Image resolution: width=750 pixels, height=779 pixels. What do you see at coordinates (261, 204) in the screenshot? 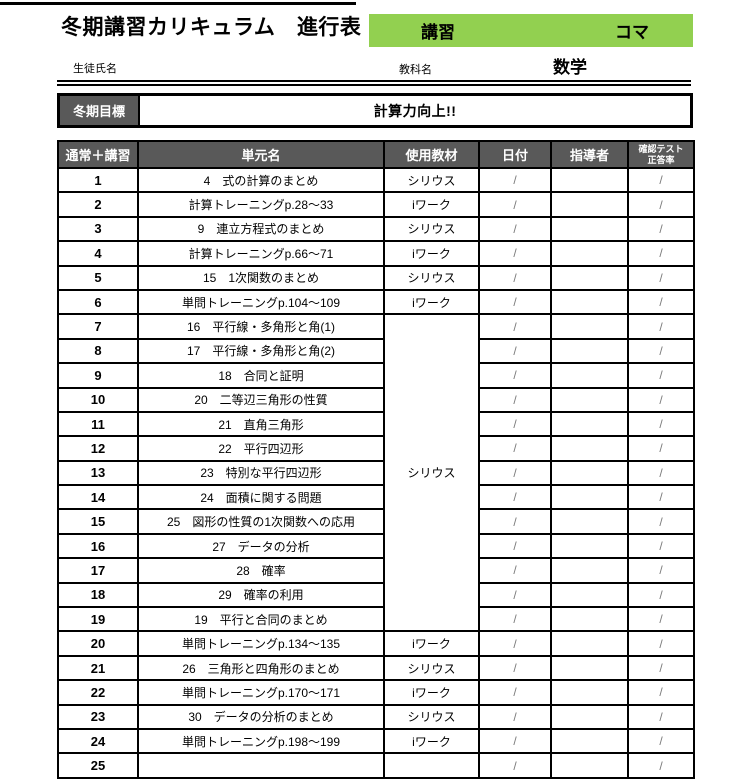
I see `unit-name-cell: 計算トレーニングp.28～33` at bounding box center [261, 204].